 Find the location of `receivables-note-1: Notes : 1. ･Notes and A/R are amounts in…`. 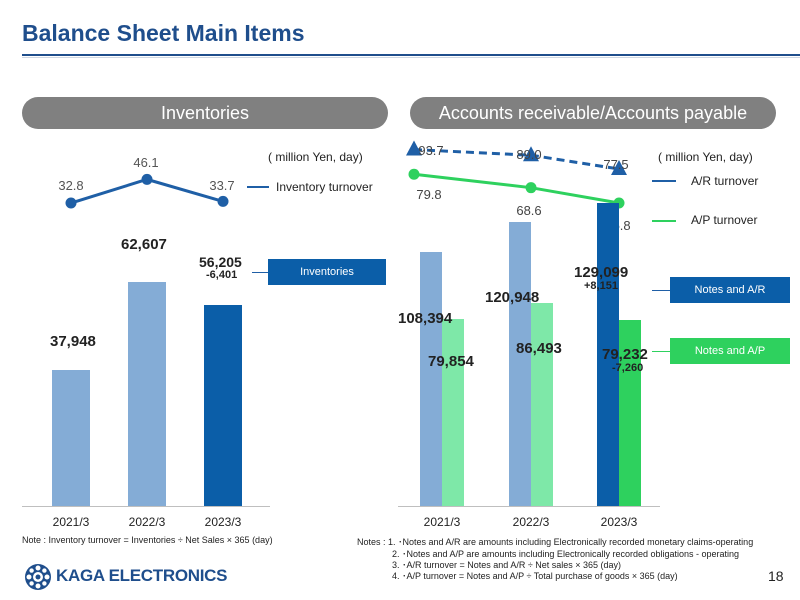

receivables-note-1: Notes : 1. ･Notes and A/R are amounts in… is located at coordinates (555, 542).